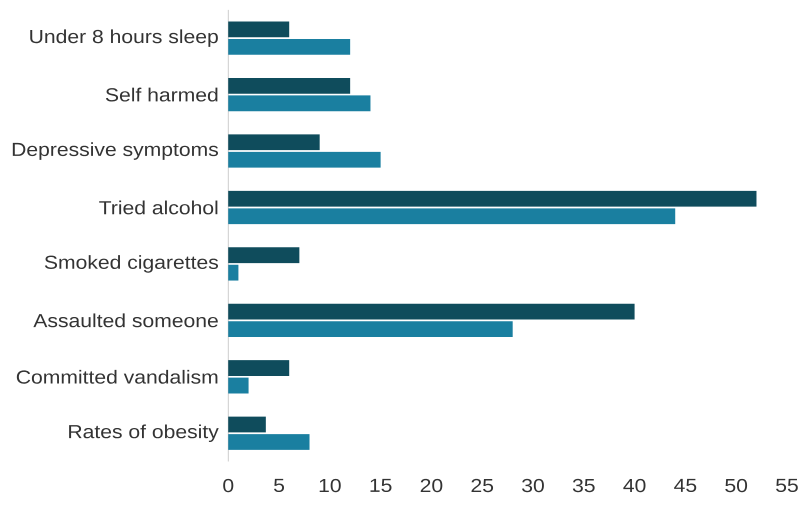  I want to click on y-tick-label: Committed vandalism, so click(117, 377).